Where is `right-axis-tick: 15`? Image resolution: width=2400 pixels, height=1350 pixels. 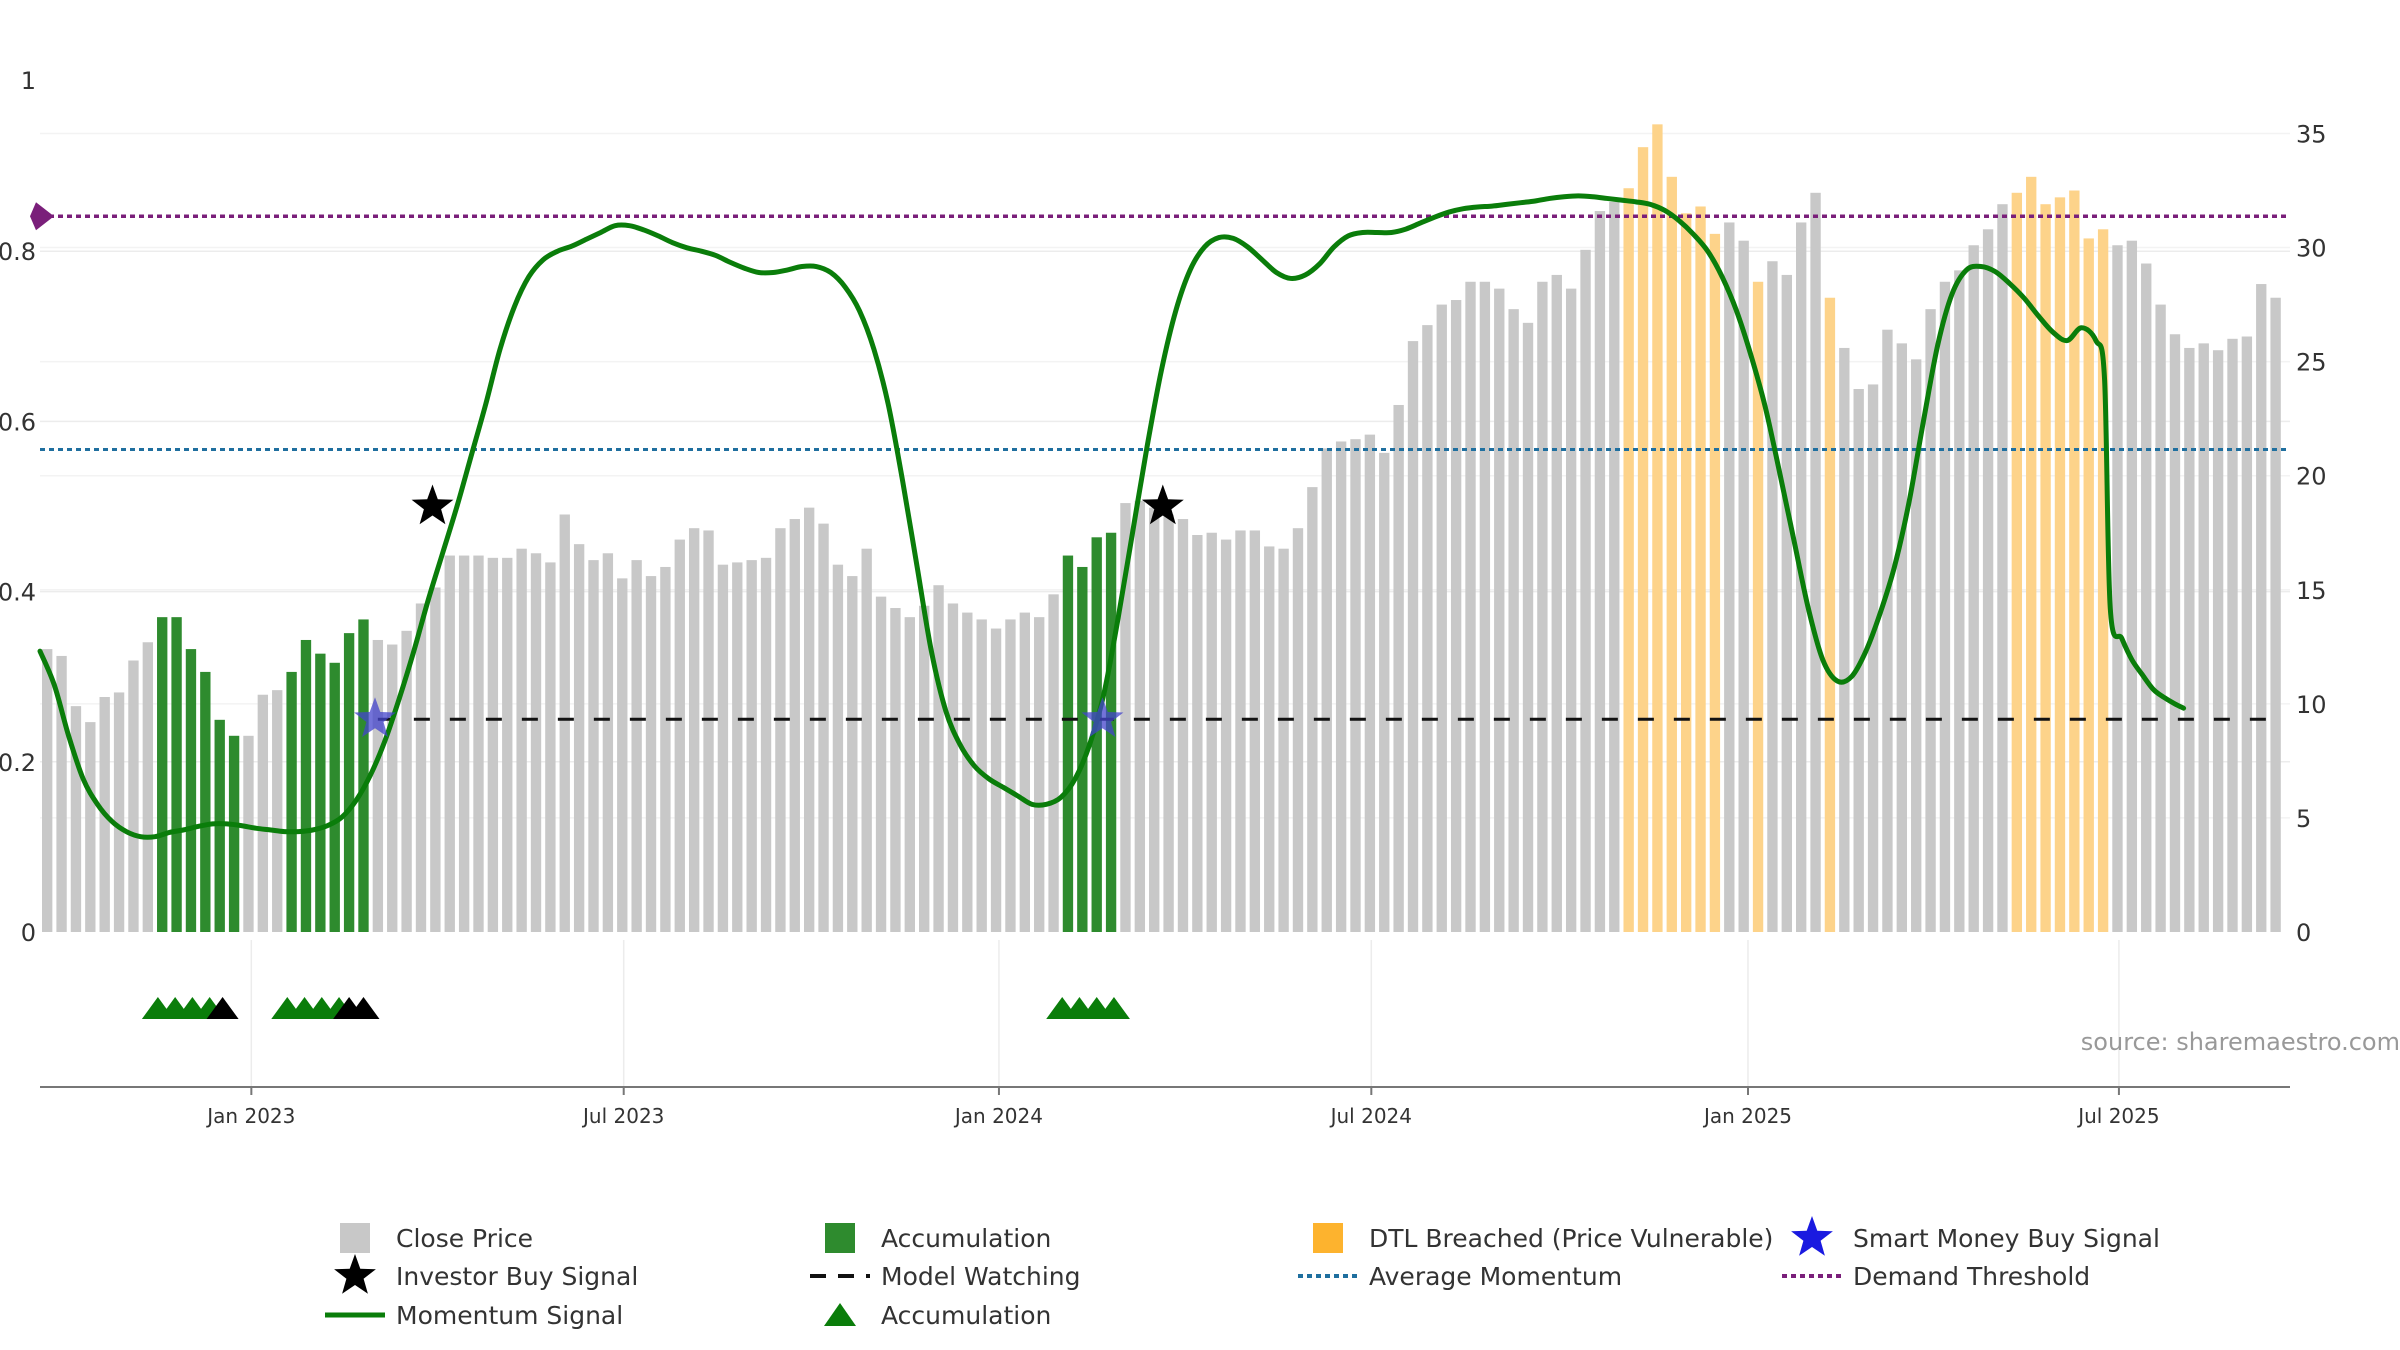 right-axis-tick: 15 is located at coordinates (2311, 591).